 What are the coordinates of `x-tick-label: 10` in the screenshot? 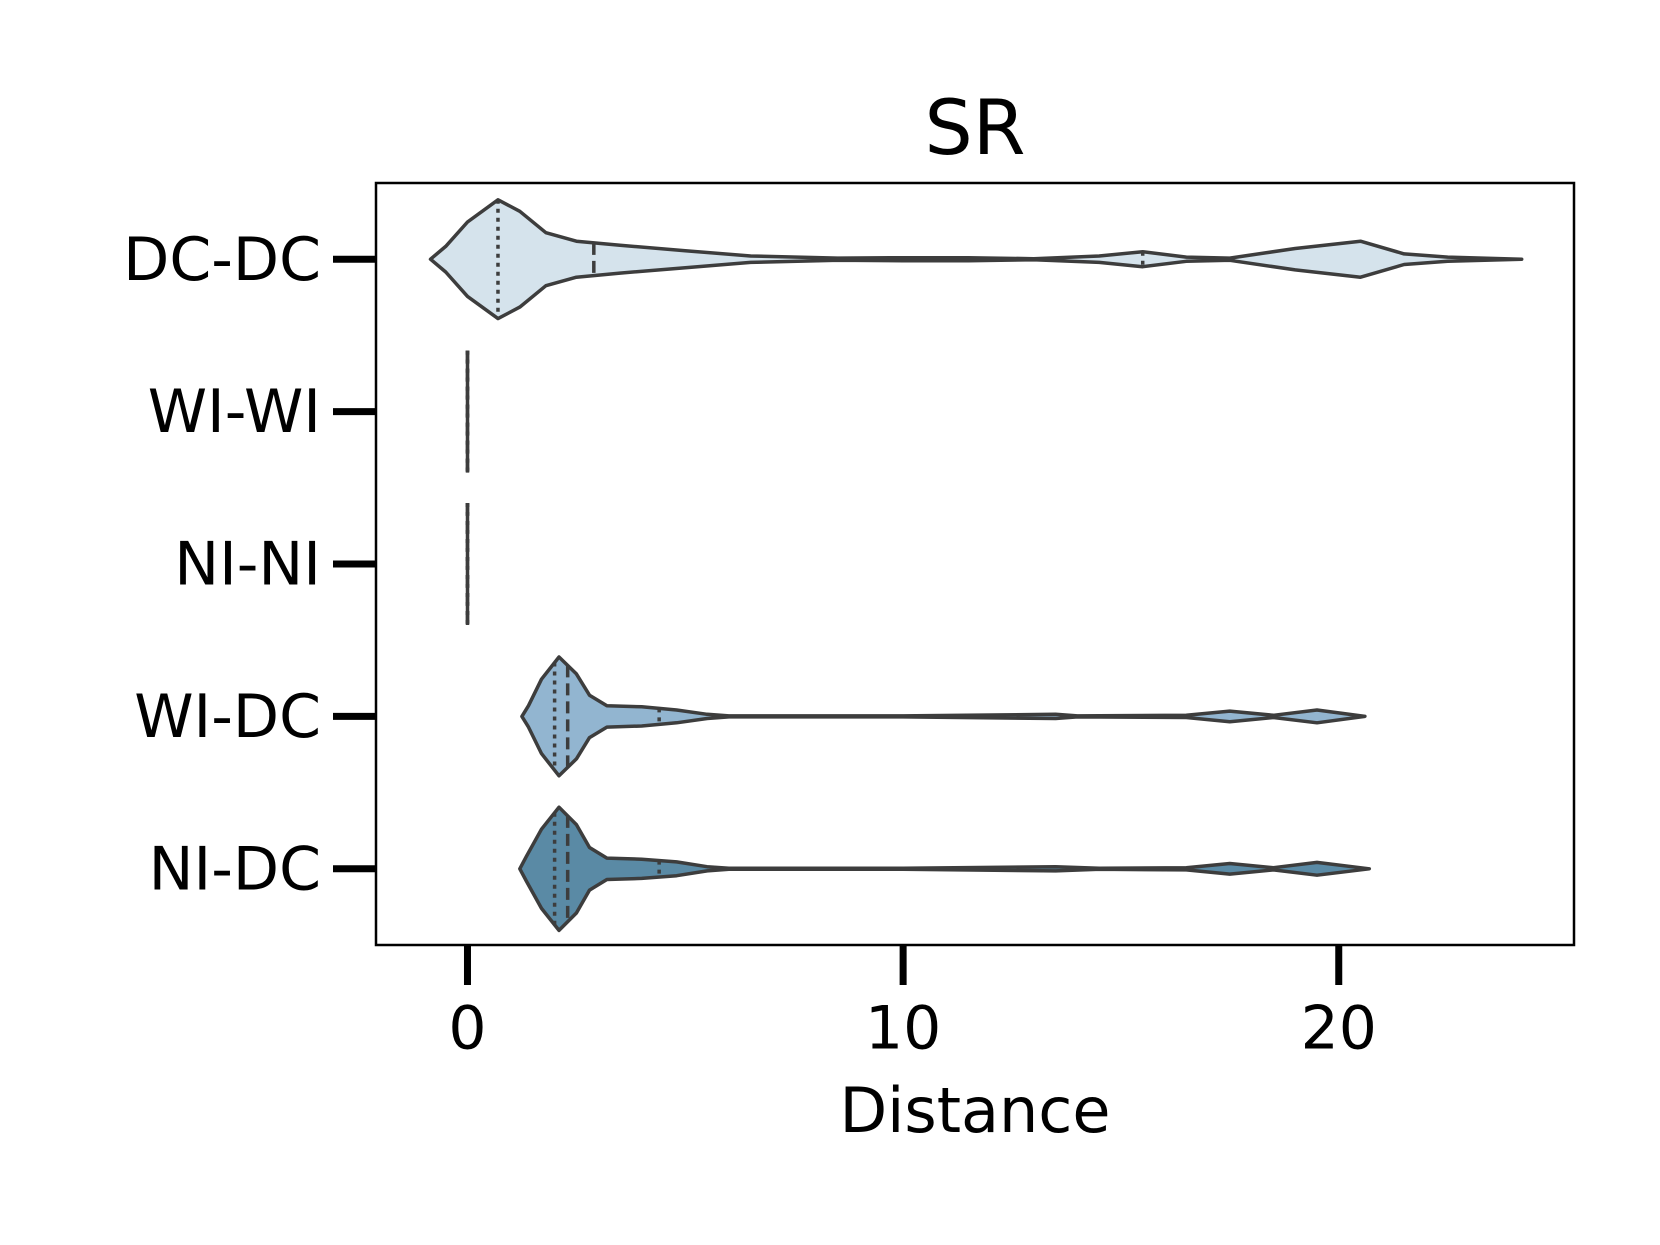 It's located at (903, 1029).